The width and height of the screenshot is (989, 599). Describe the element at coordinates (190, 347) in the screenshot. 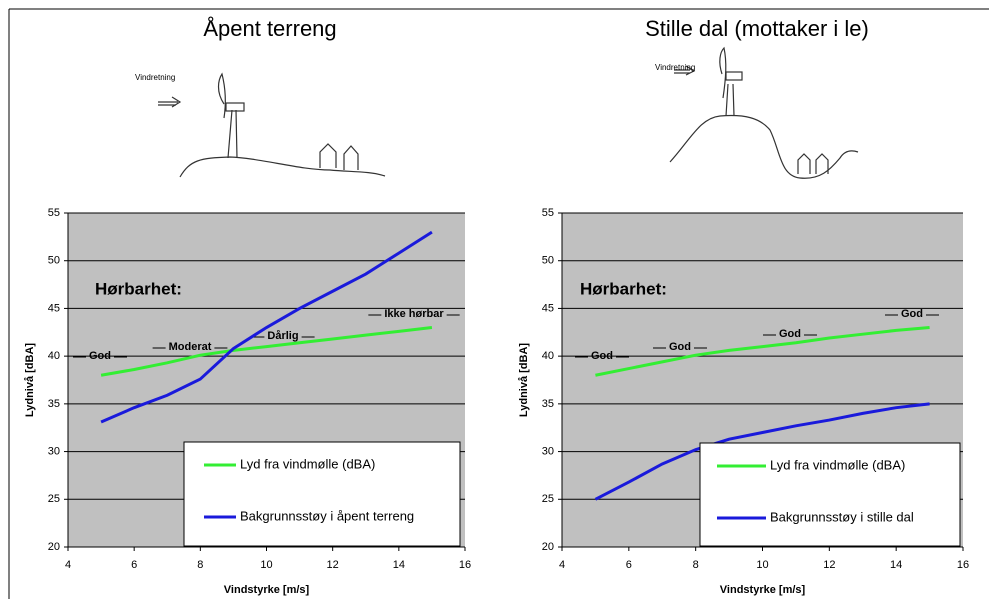

I see `annotation: Moderat` at that location.